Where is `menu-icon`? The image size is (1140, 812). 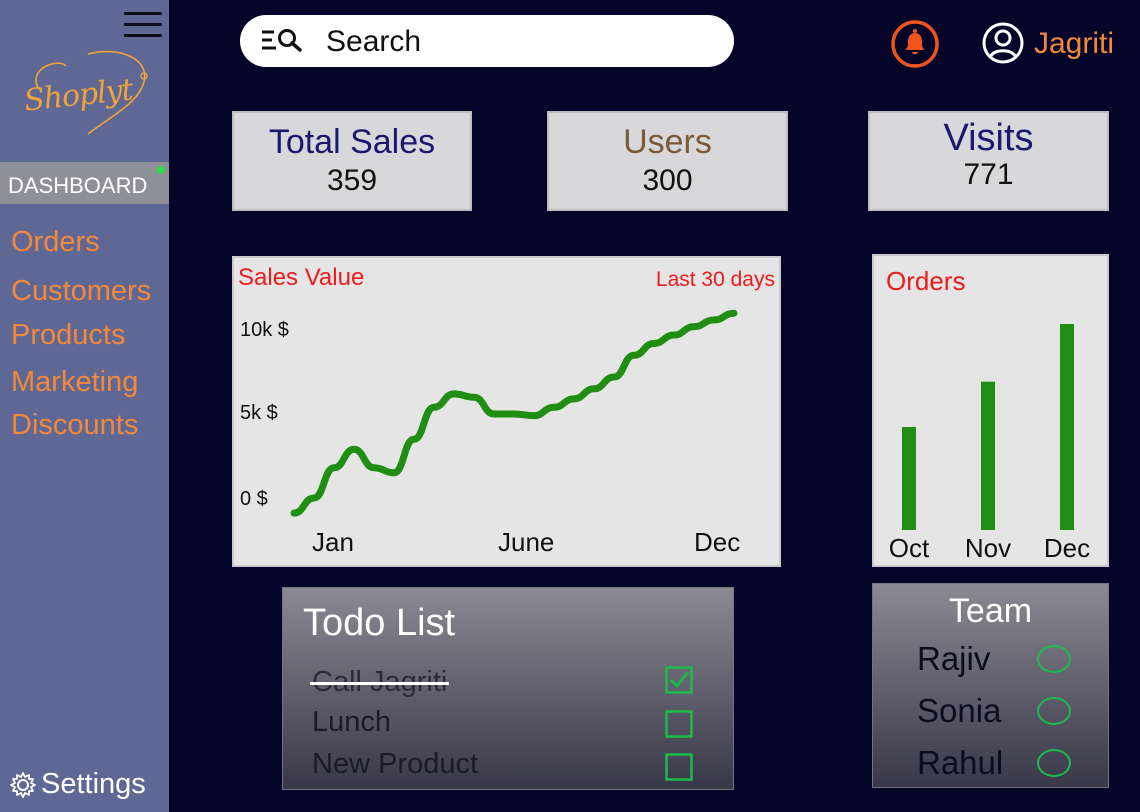
menu-icon is located at coordinates (143, 26).